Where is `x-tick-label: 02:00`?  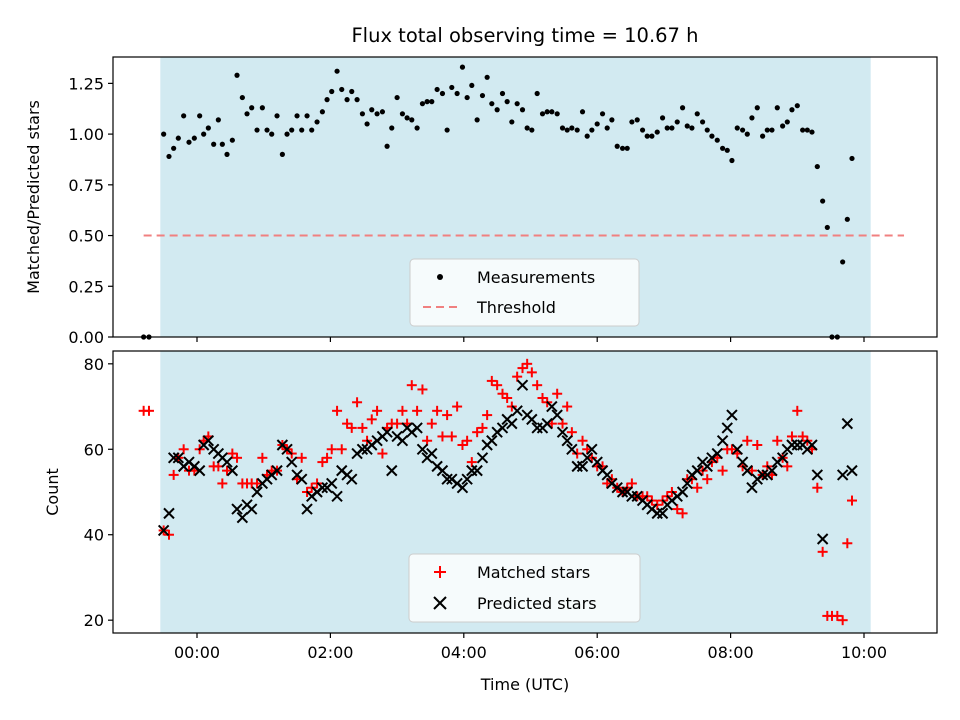 x-tick-label: 02:00 is located at coordinates (330, 652).